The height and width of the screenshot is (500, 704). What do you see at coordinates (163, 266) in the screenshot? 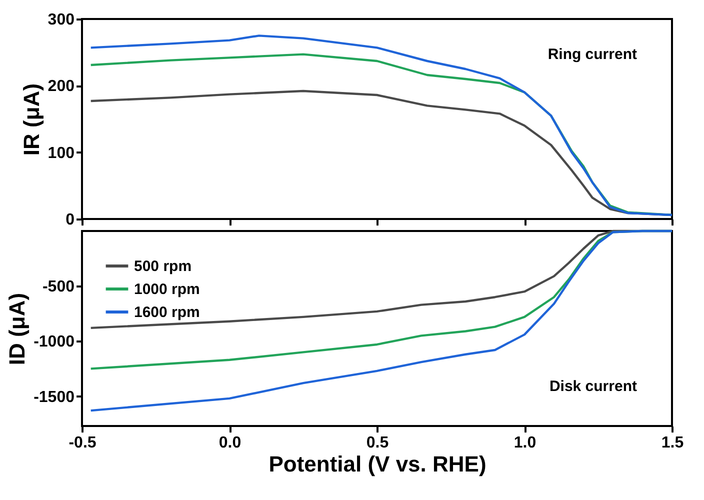
I see `legend-label: 500 rpm` at bounding box center [163, 266].